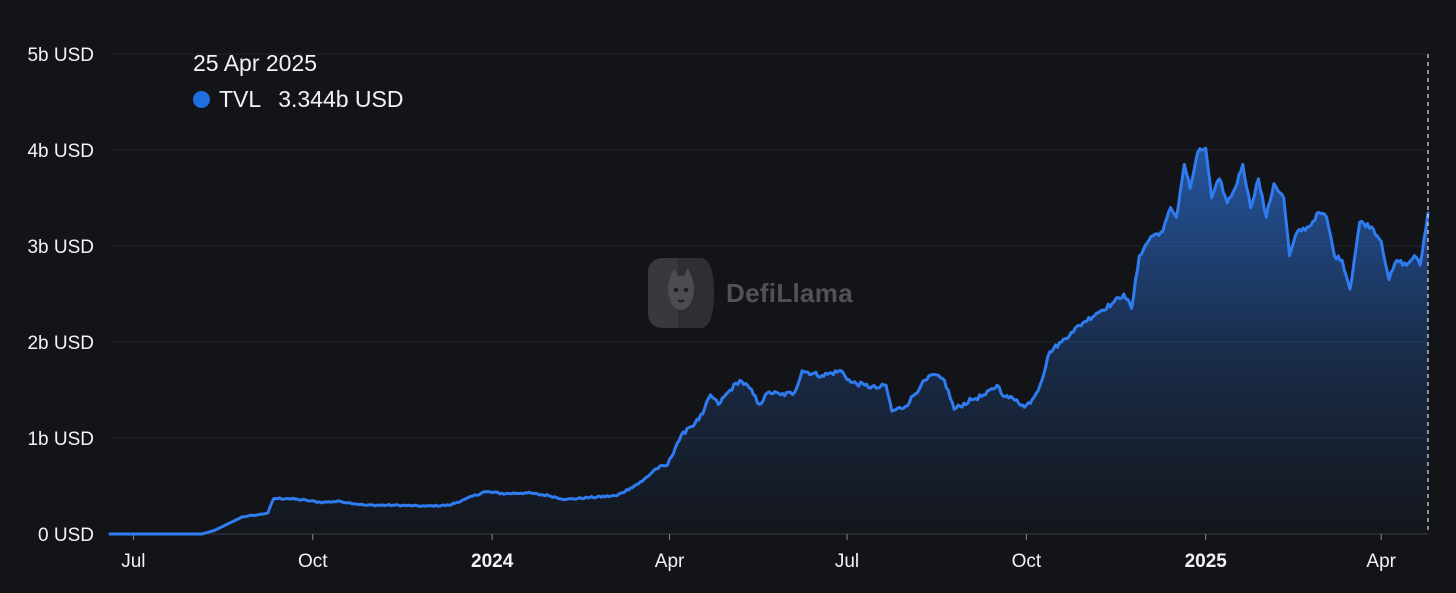  Describe the element at coordinates (298, 81) in the screenshot. I see `chart-tooltip: 25 Apr 2025 TVL 3.344b USD` at that location.